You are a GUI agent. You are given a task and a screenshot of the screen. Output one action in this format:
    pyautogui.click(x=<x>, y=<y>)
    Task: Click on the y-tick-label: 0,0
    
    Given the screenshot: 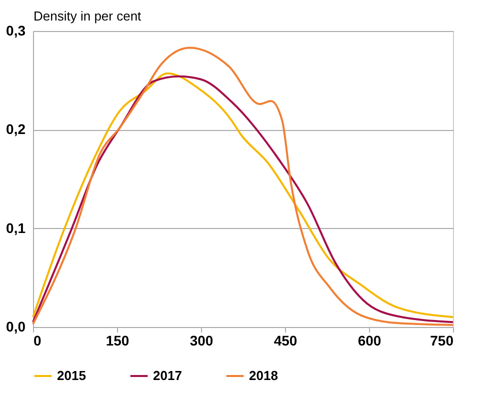 What is the action you would take?
    pyautogui.click(x=16, y=326)
    